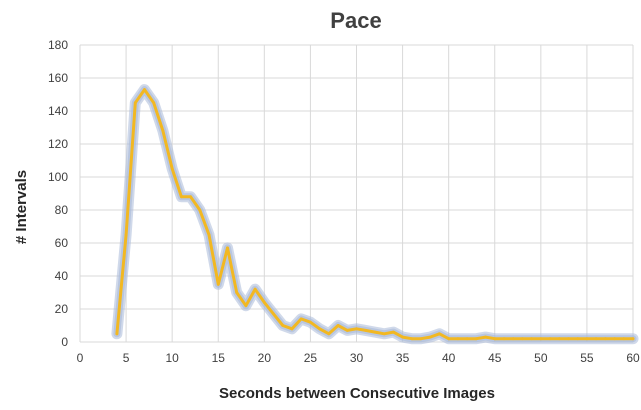 The width and height of the screenshot is (641, 410). I want to click on x-tick-label: 45, so click(495, 358).